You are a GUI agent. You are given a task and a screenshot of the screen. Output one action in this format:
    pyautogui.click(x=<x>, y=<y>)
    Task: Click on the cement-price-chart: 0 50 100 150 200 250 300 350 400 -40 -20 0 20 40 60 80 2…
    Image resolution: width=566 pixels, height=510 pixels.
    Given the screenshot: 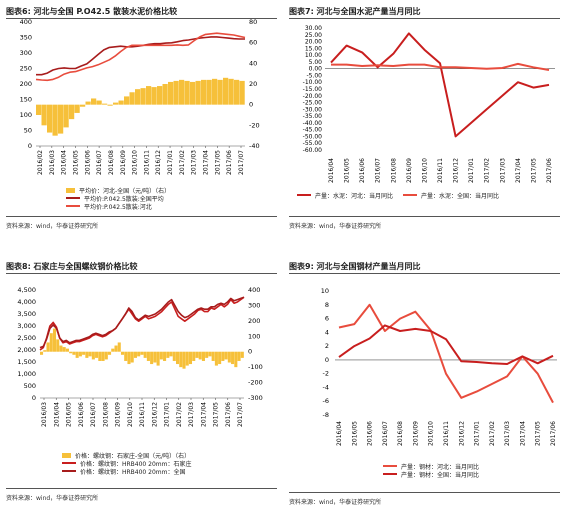 What is the action you would take?
    pyautogui.click(x=140, y=96)
    